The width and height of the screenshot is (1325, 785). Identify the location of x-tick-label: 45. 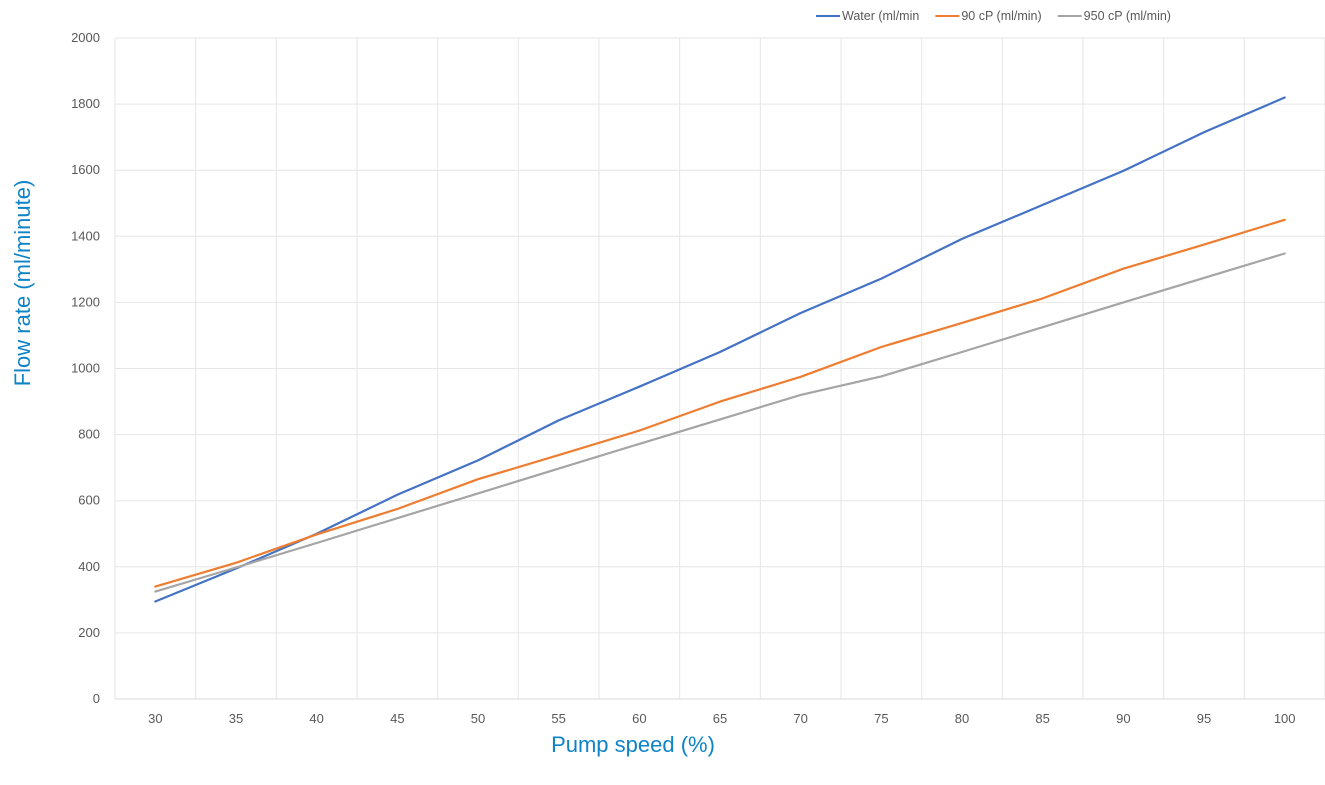
(397, 718).